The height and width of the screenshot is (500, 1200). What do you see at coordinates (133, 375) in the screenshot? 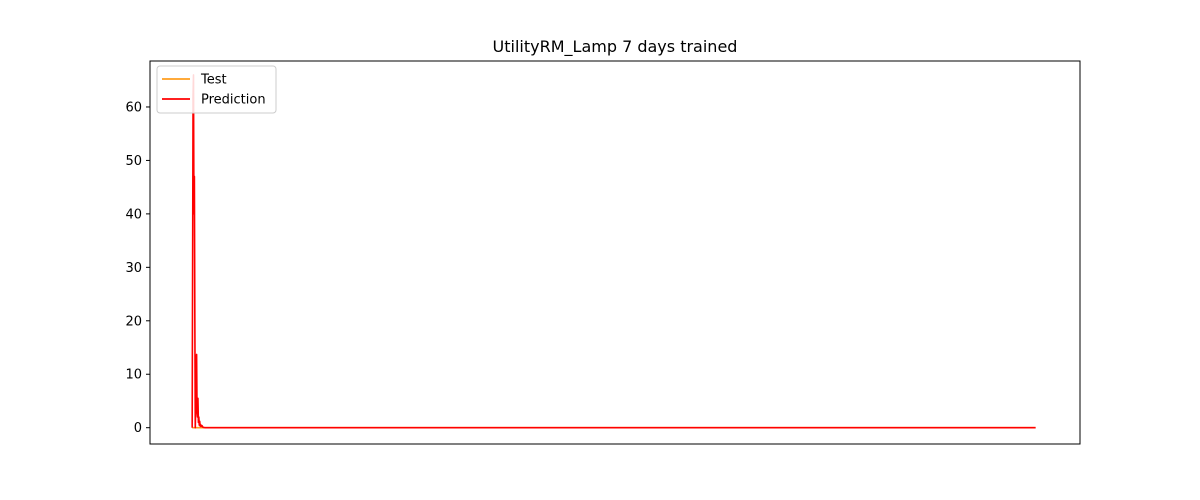
I see `y-tick-label-10: 10` at bounding box center [133, 375].